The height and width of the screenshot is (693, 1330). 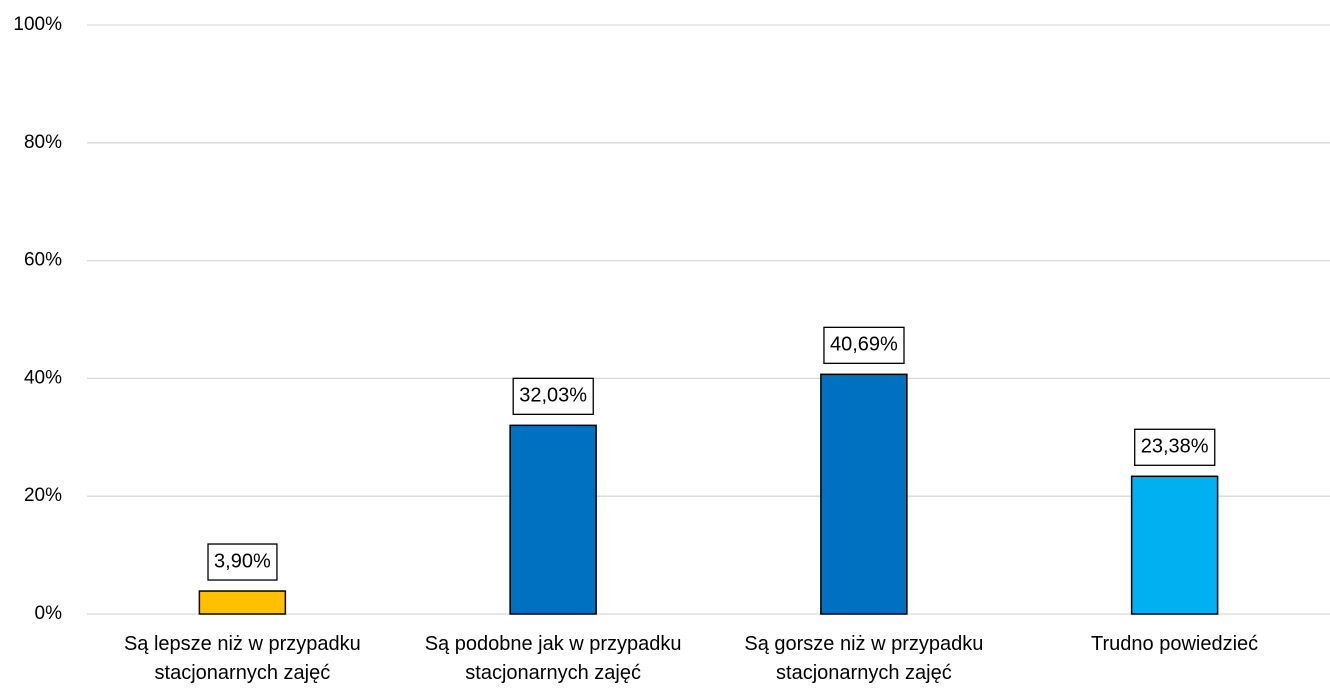 I want to click on data-label: 40,69%, so click(x=864, y=345).